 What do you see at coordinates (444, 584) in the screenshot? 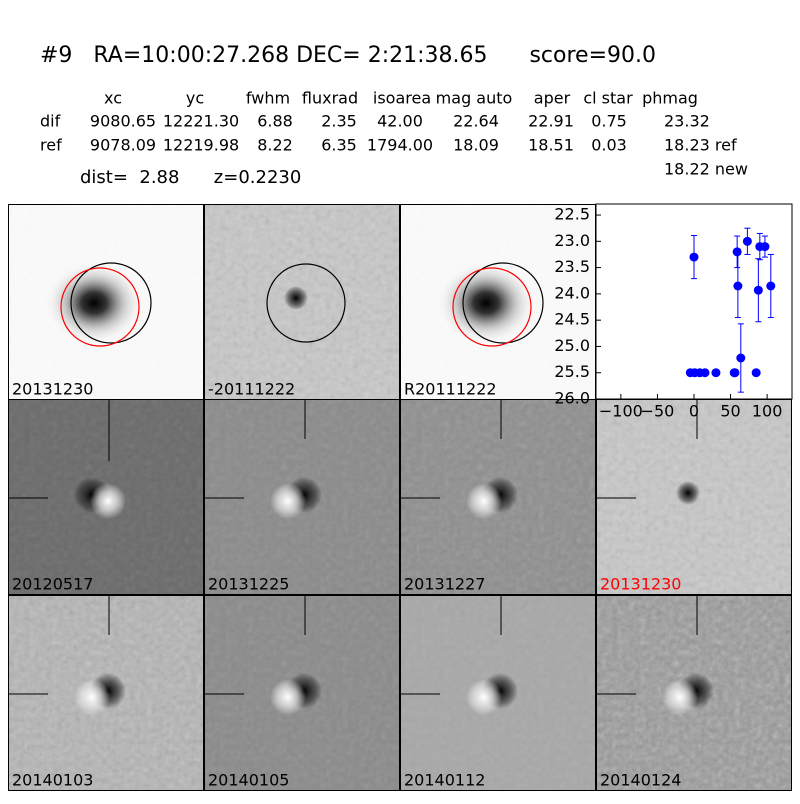
I see `panel-label: 20131227` at bounding box center [444, 584].